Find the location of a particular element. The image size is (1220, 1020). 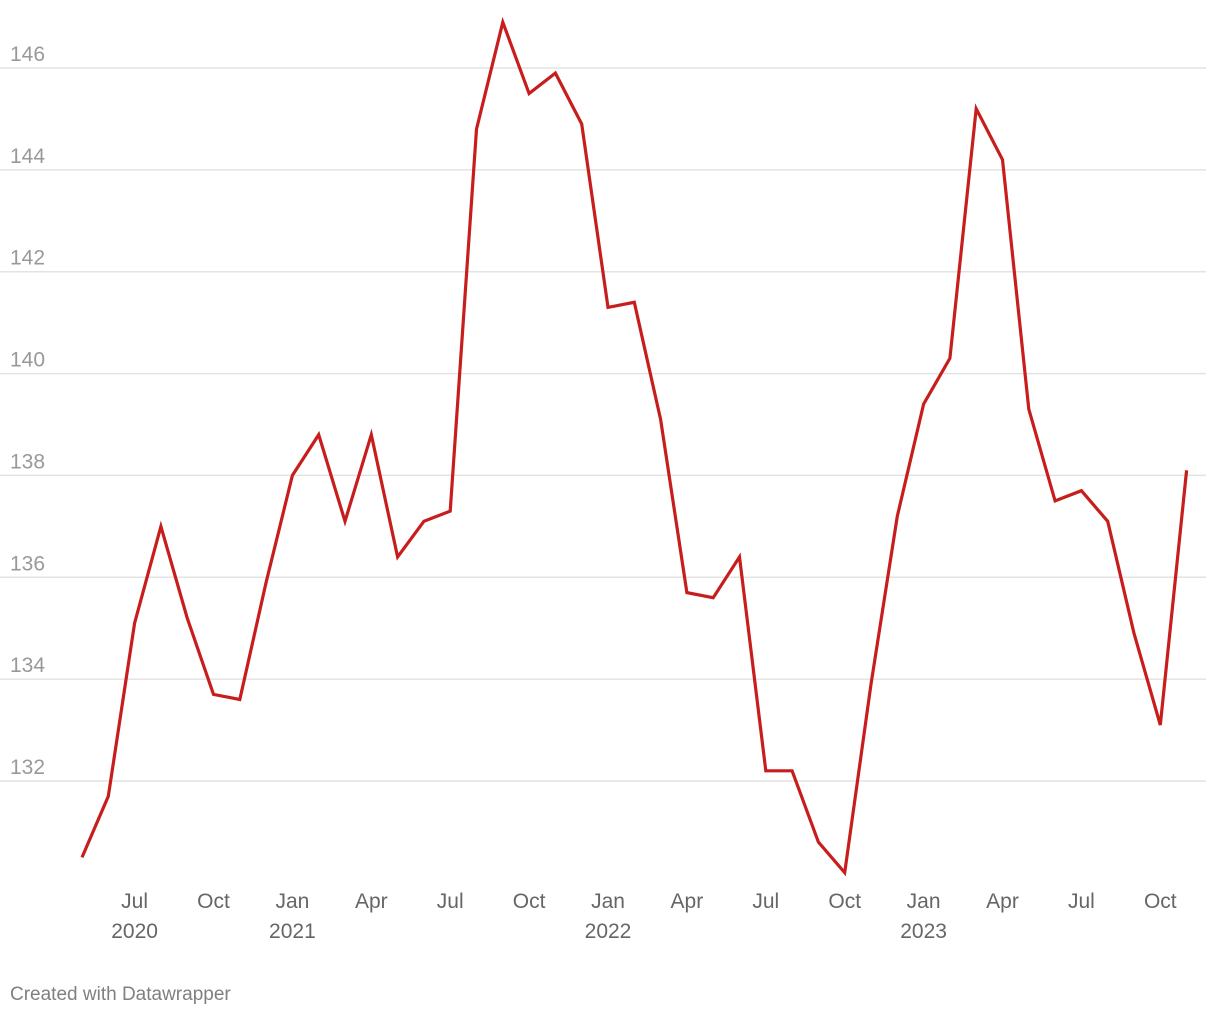

y-tick-label: 142 is located at coordinates (27, 258).